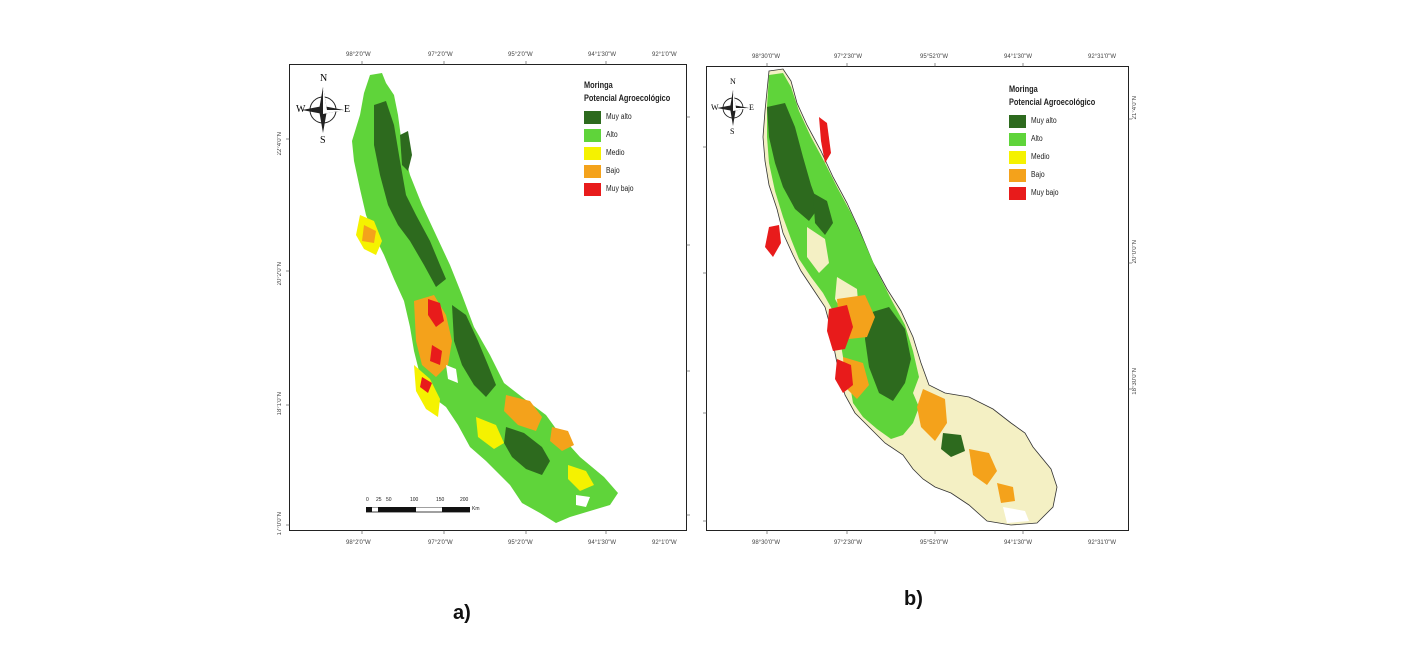 This screenshot has height=672, width=1416. Describe the element at coordinates (379, 500) in the screenshot. I see `scale-tick-label: 25` at that location.